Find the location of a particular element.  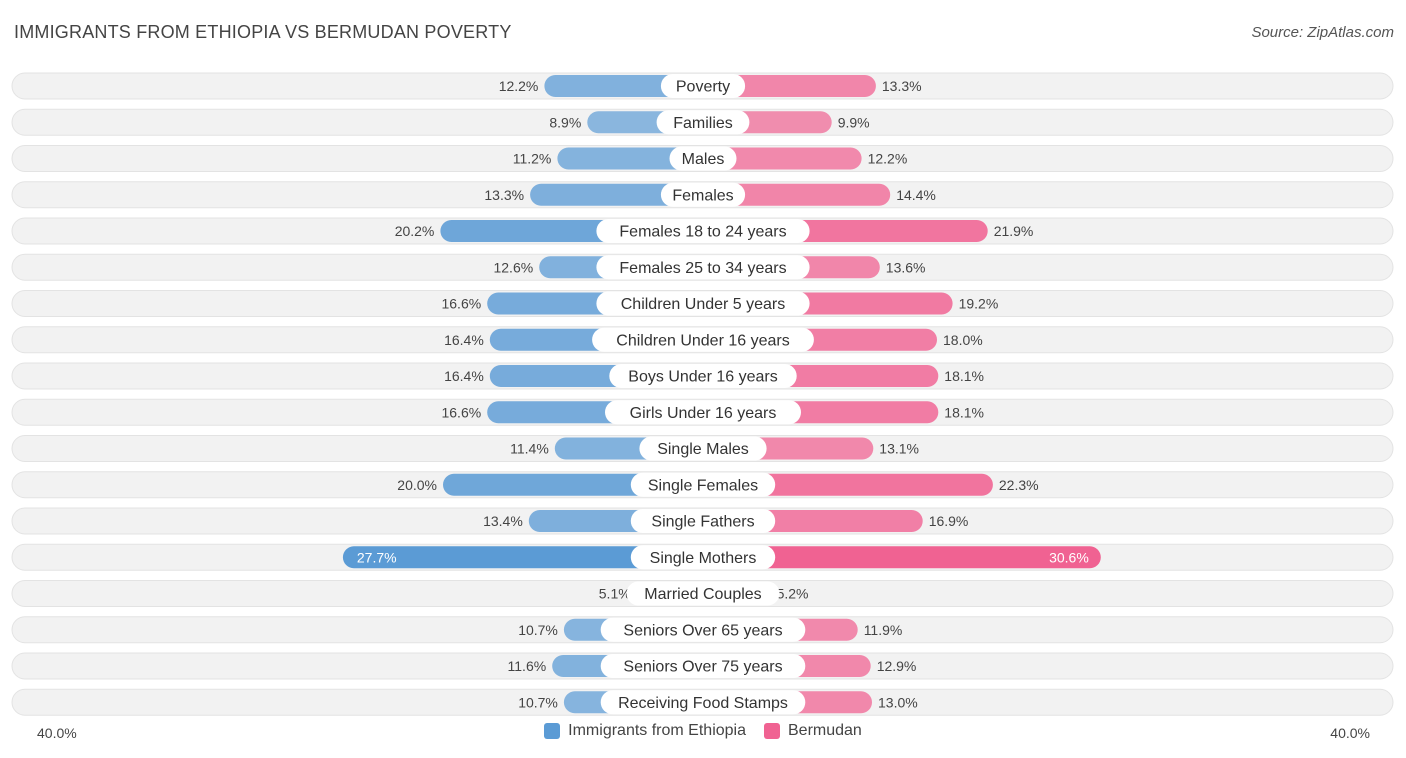

value-label-bermudan: 13.3% is located at coordinates (902, 86).